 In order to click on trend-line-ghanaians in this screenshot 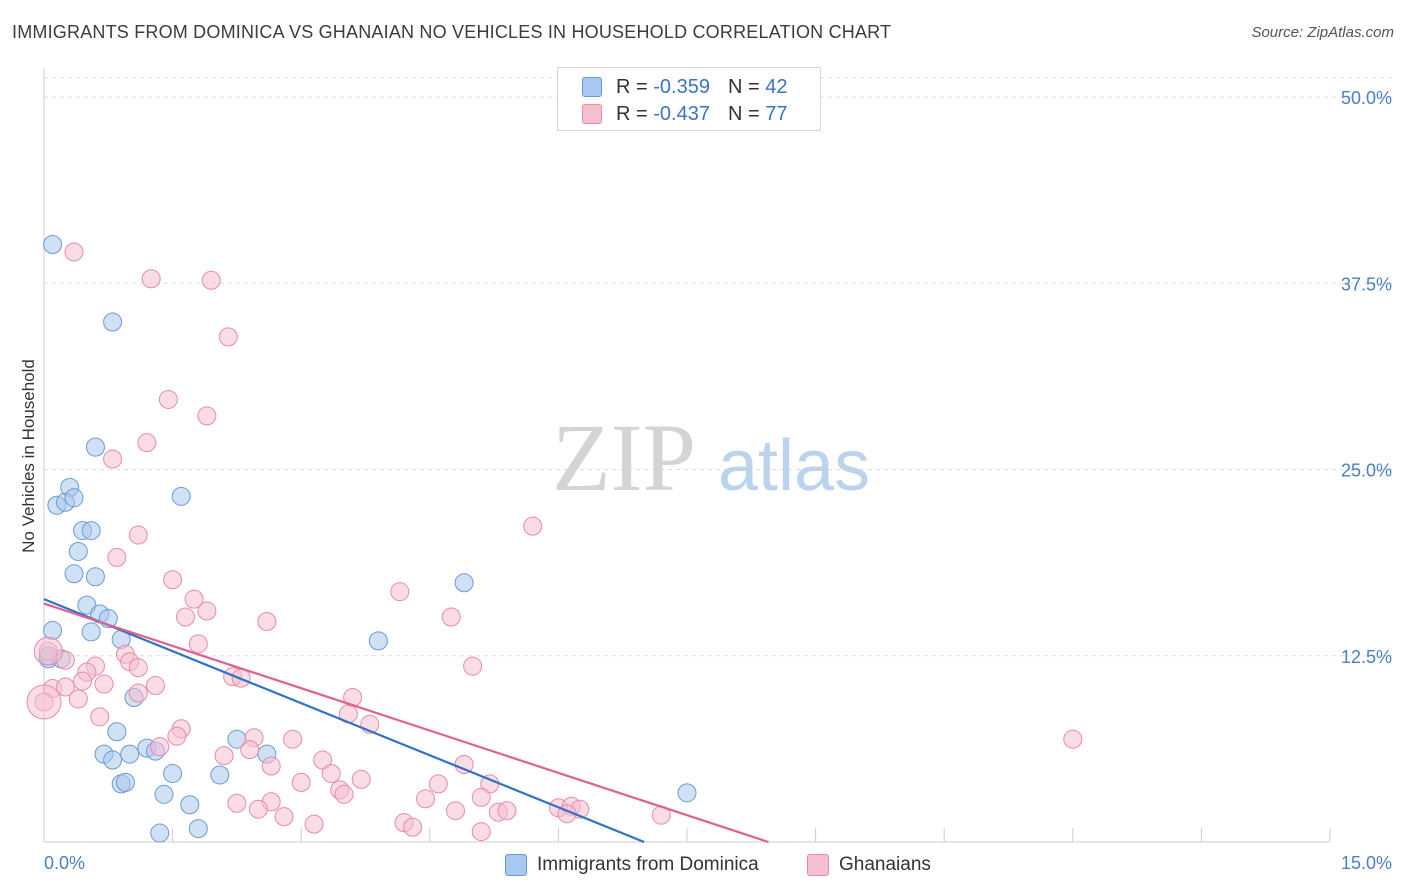, I will do `click(406, 723)`.